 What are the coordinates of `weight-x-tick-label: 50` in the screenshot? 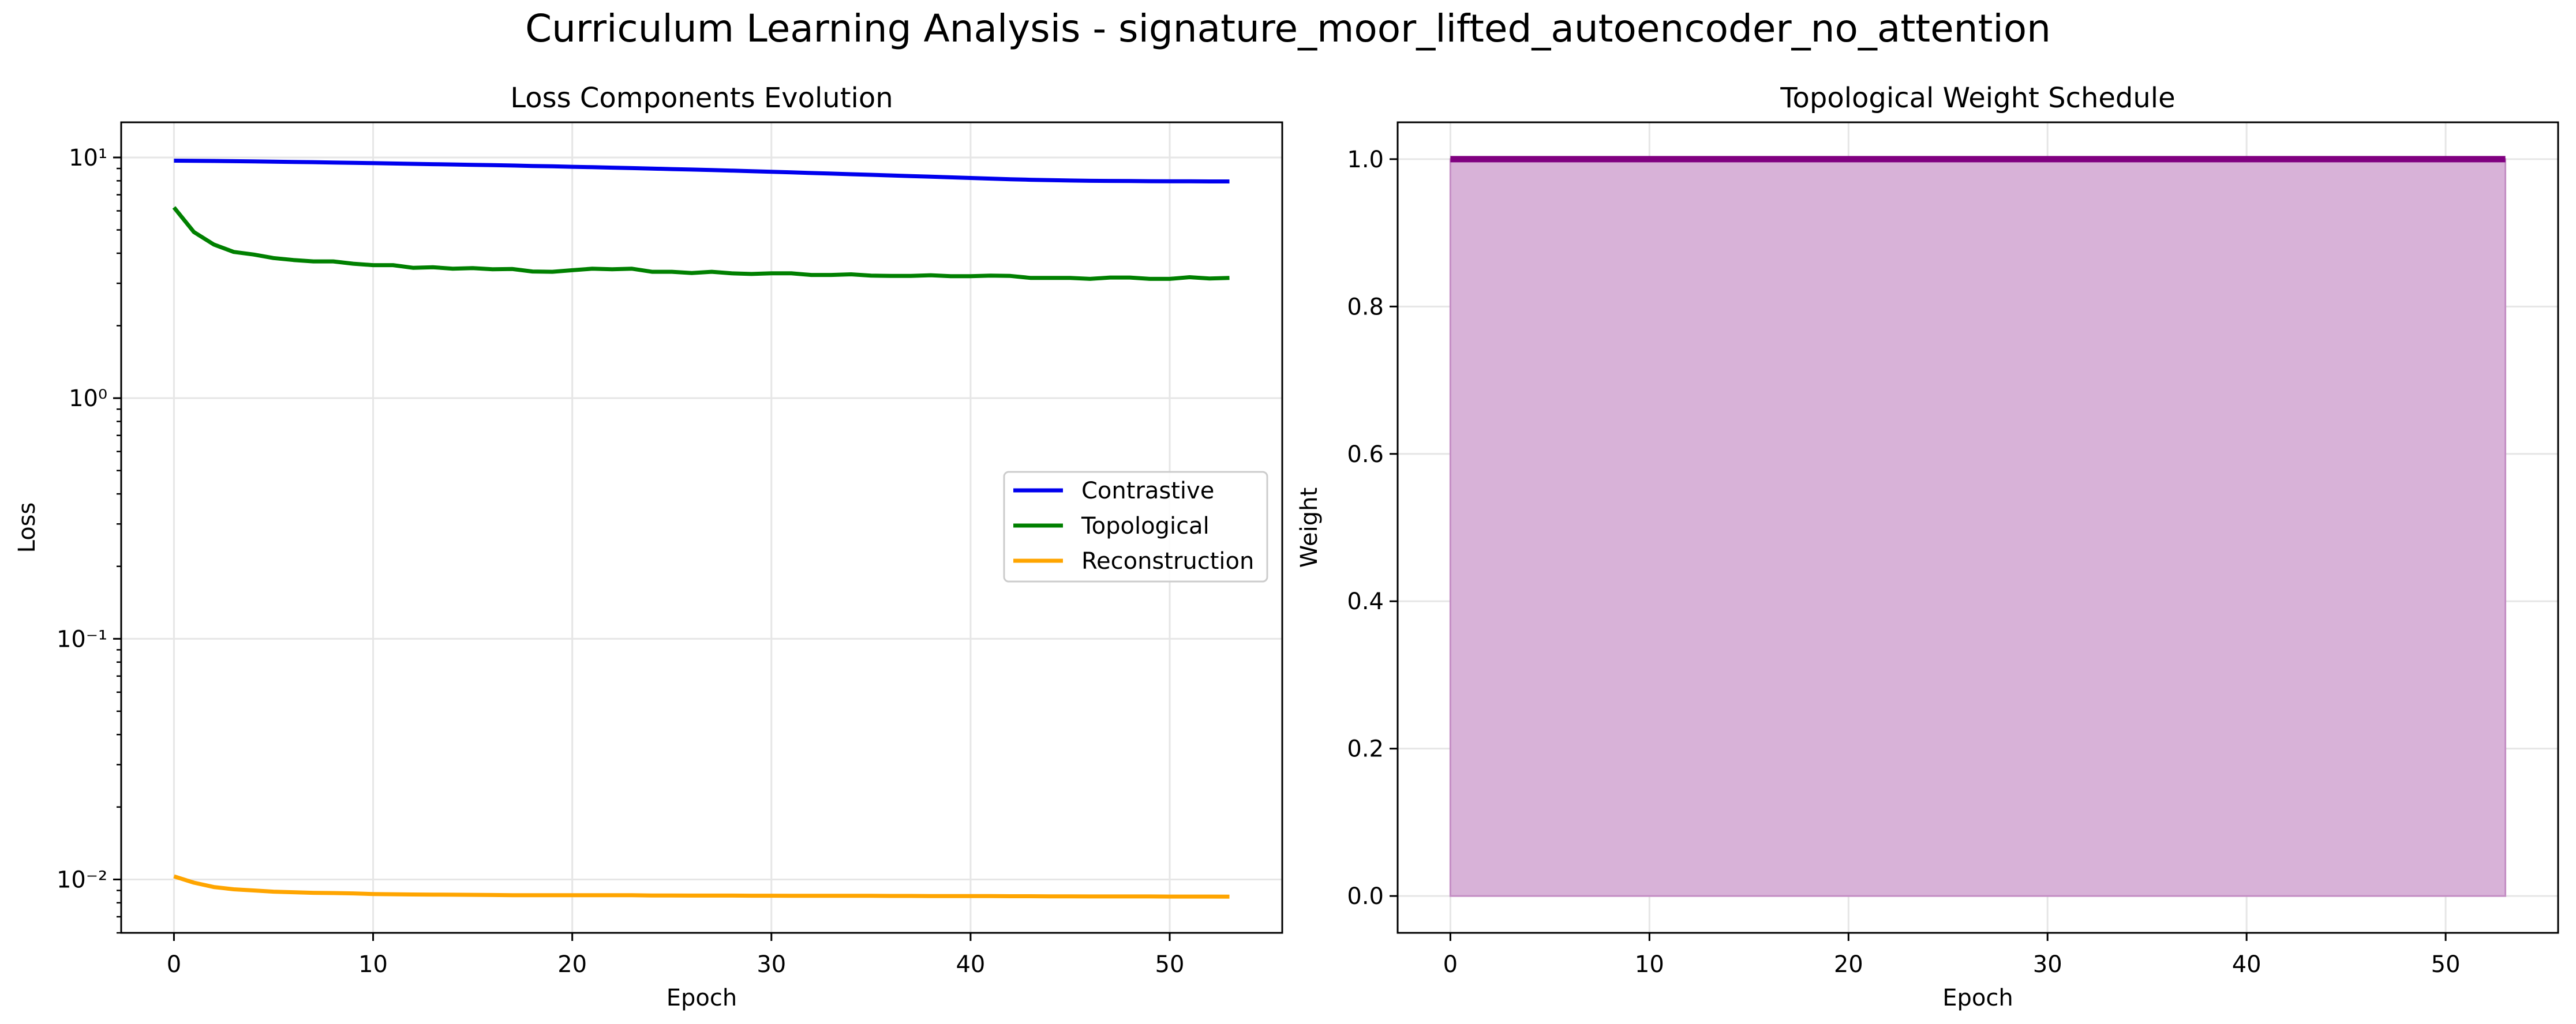 It's located at (2446, 964).